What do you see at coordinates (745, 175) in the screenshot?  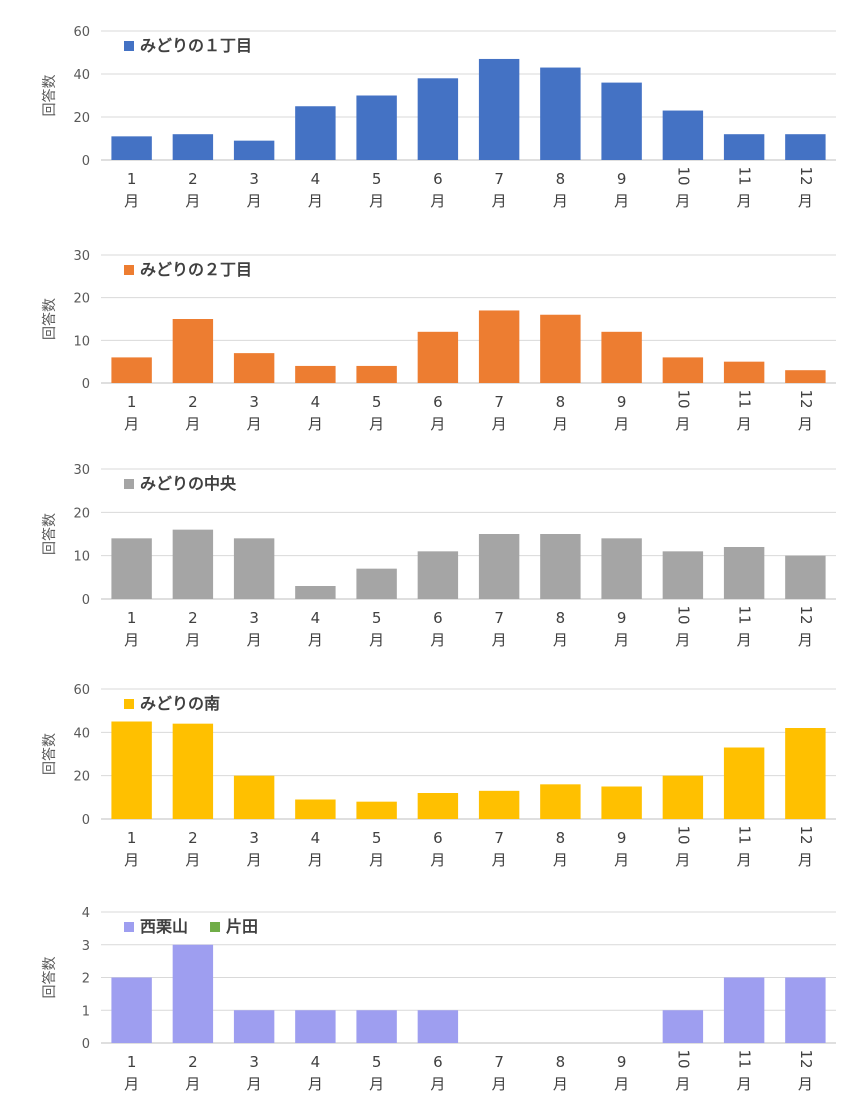 I see `svg-text: 11` at bounding box center [745, 175].